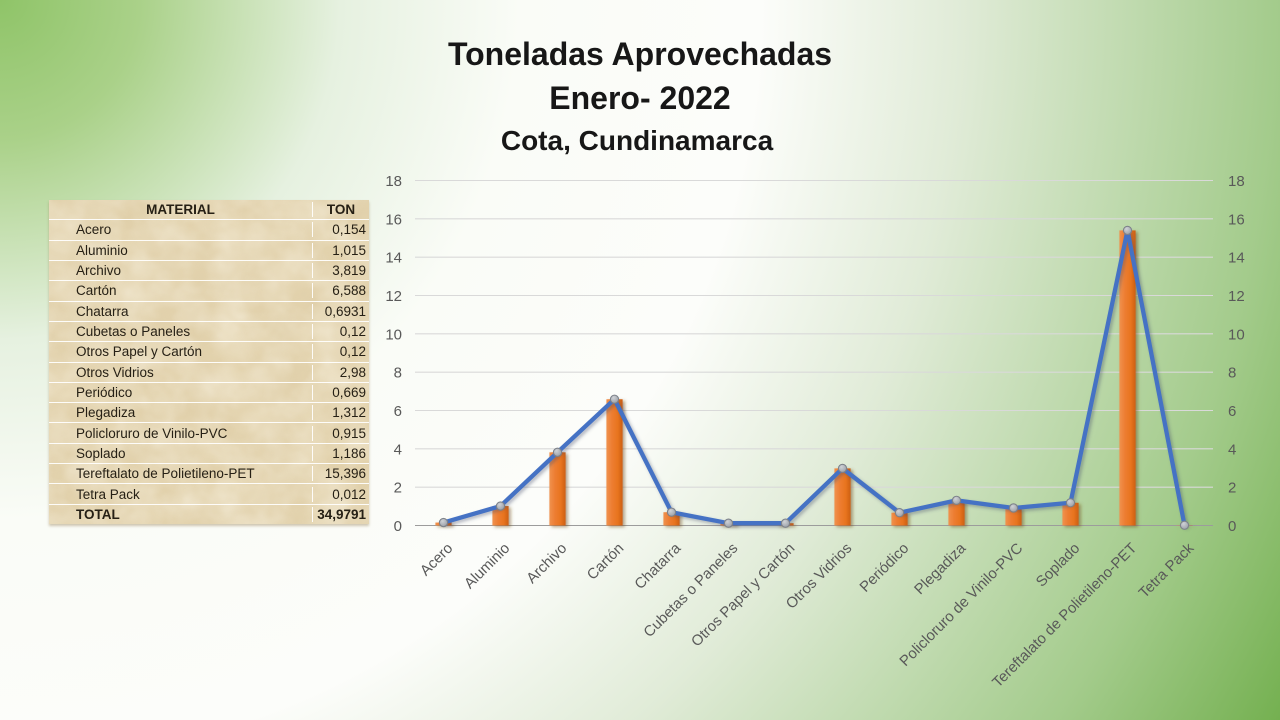 This screenshot has height=720, width=1280. Describe the element at coordinates (941, 569) in the screenshot. I see `svg-text: Plegadiza` at that location.